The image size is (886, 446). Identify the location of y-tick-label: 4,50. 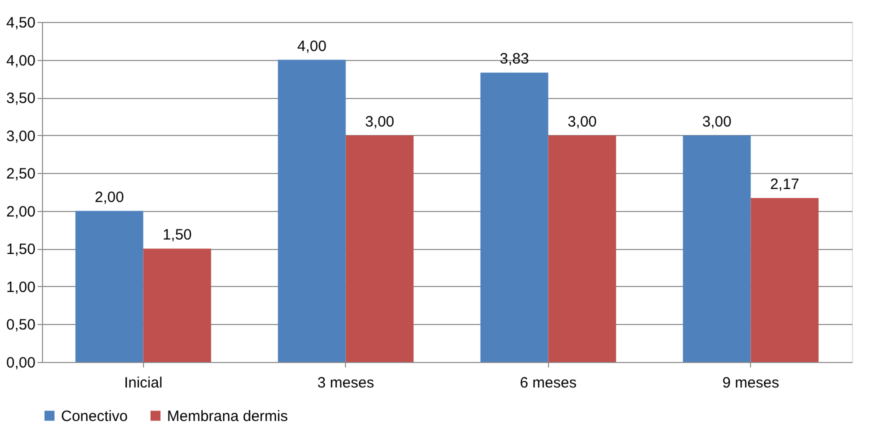
(21, 23).